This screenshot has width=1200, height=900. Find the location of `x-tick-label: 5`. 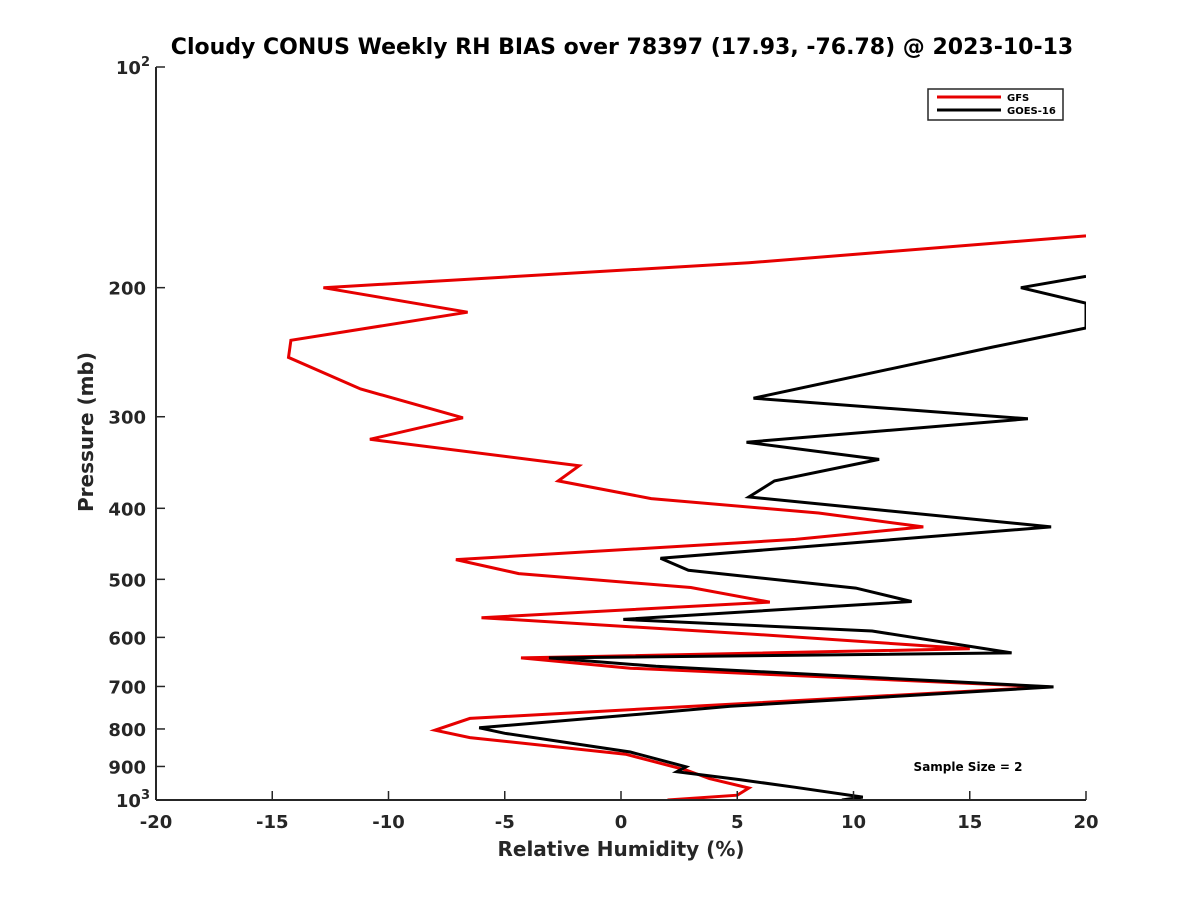

x-tick-label: 5 is located at coordinates (737, 822).